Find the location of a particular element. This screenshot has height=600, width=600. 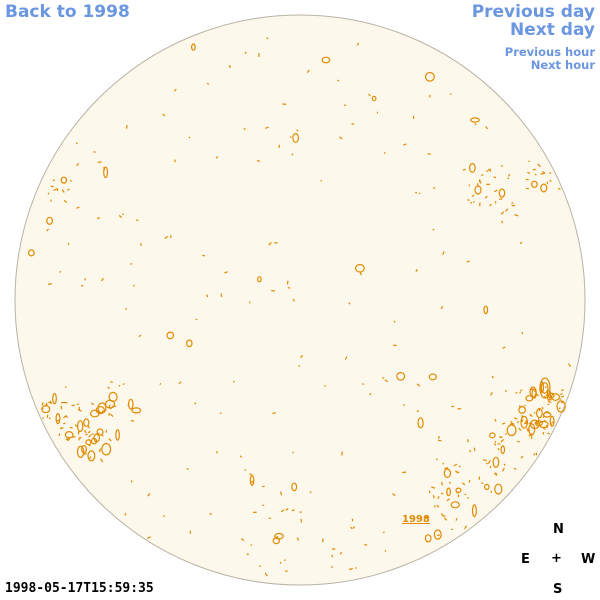

next-hour-link: Next hour is located at coordinates (562, 65).